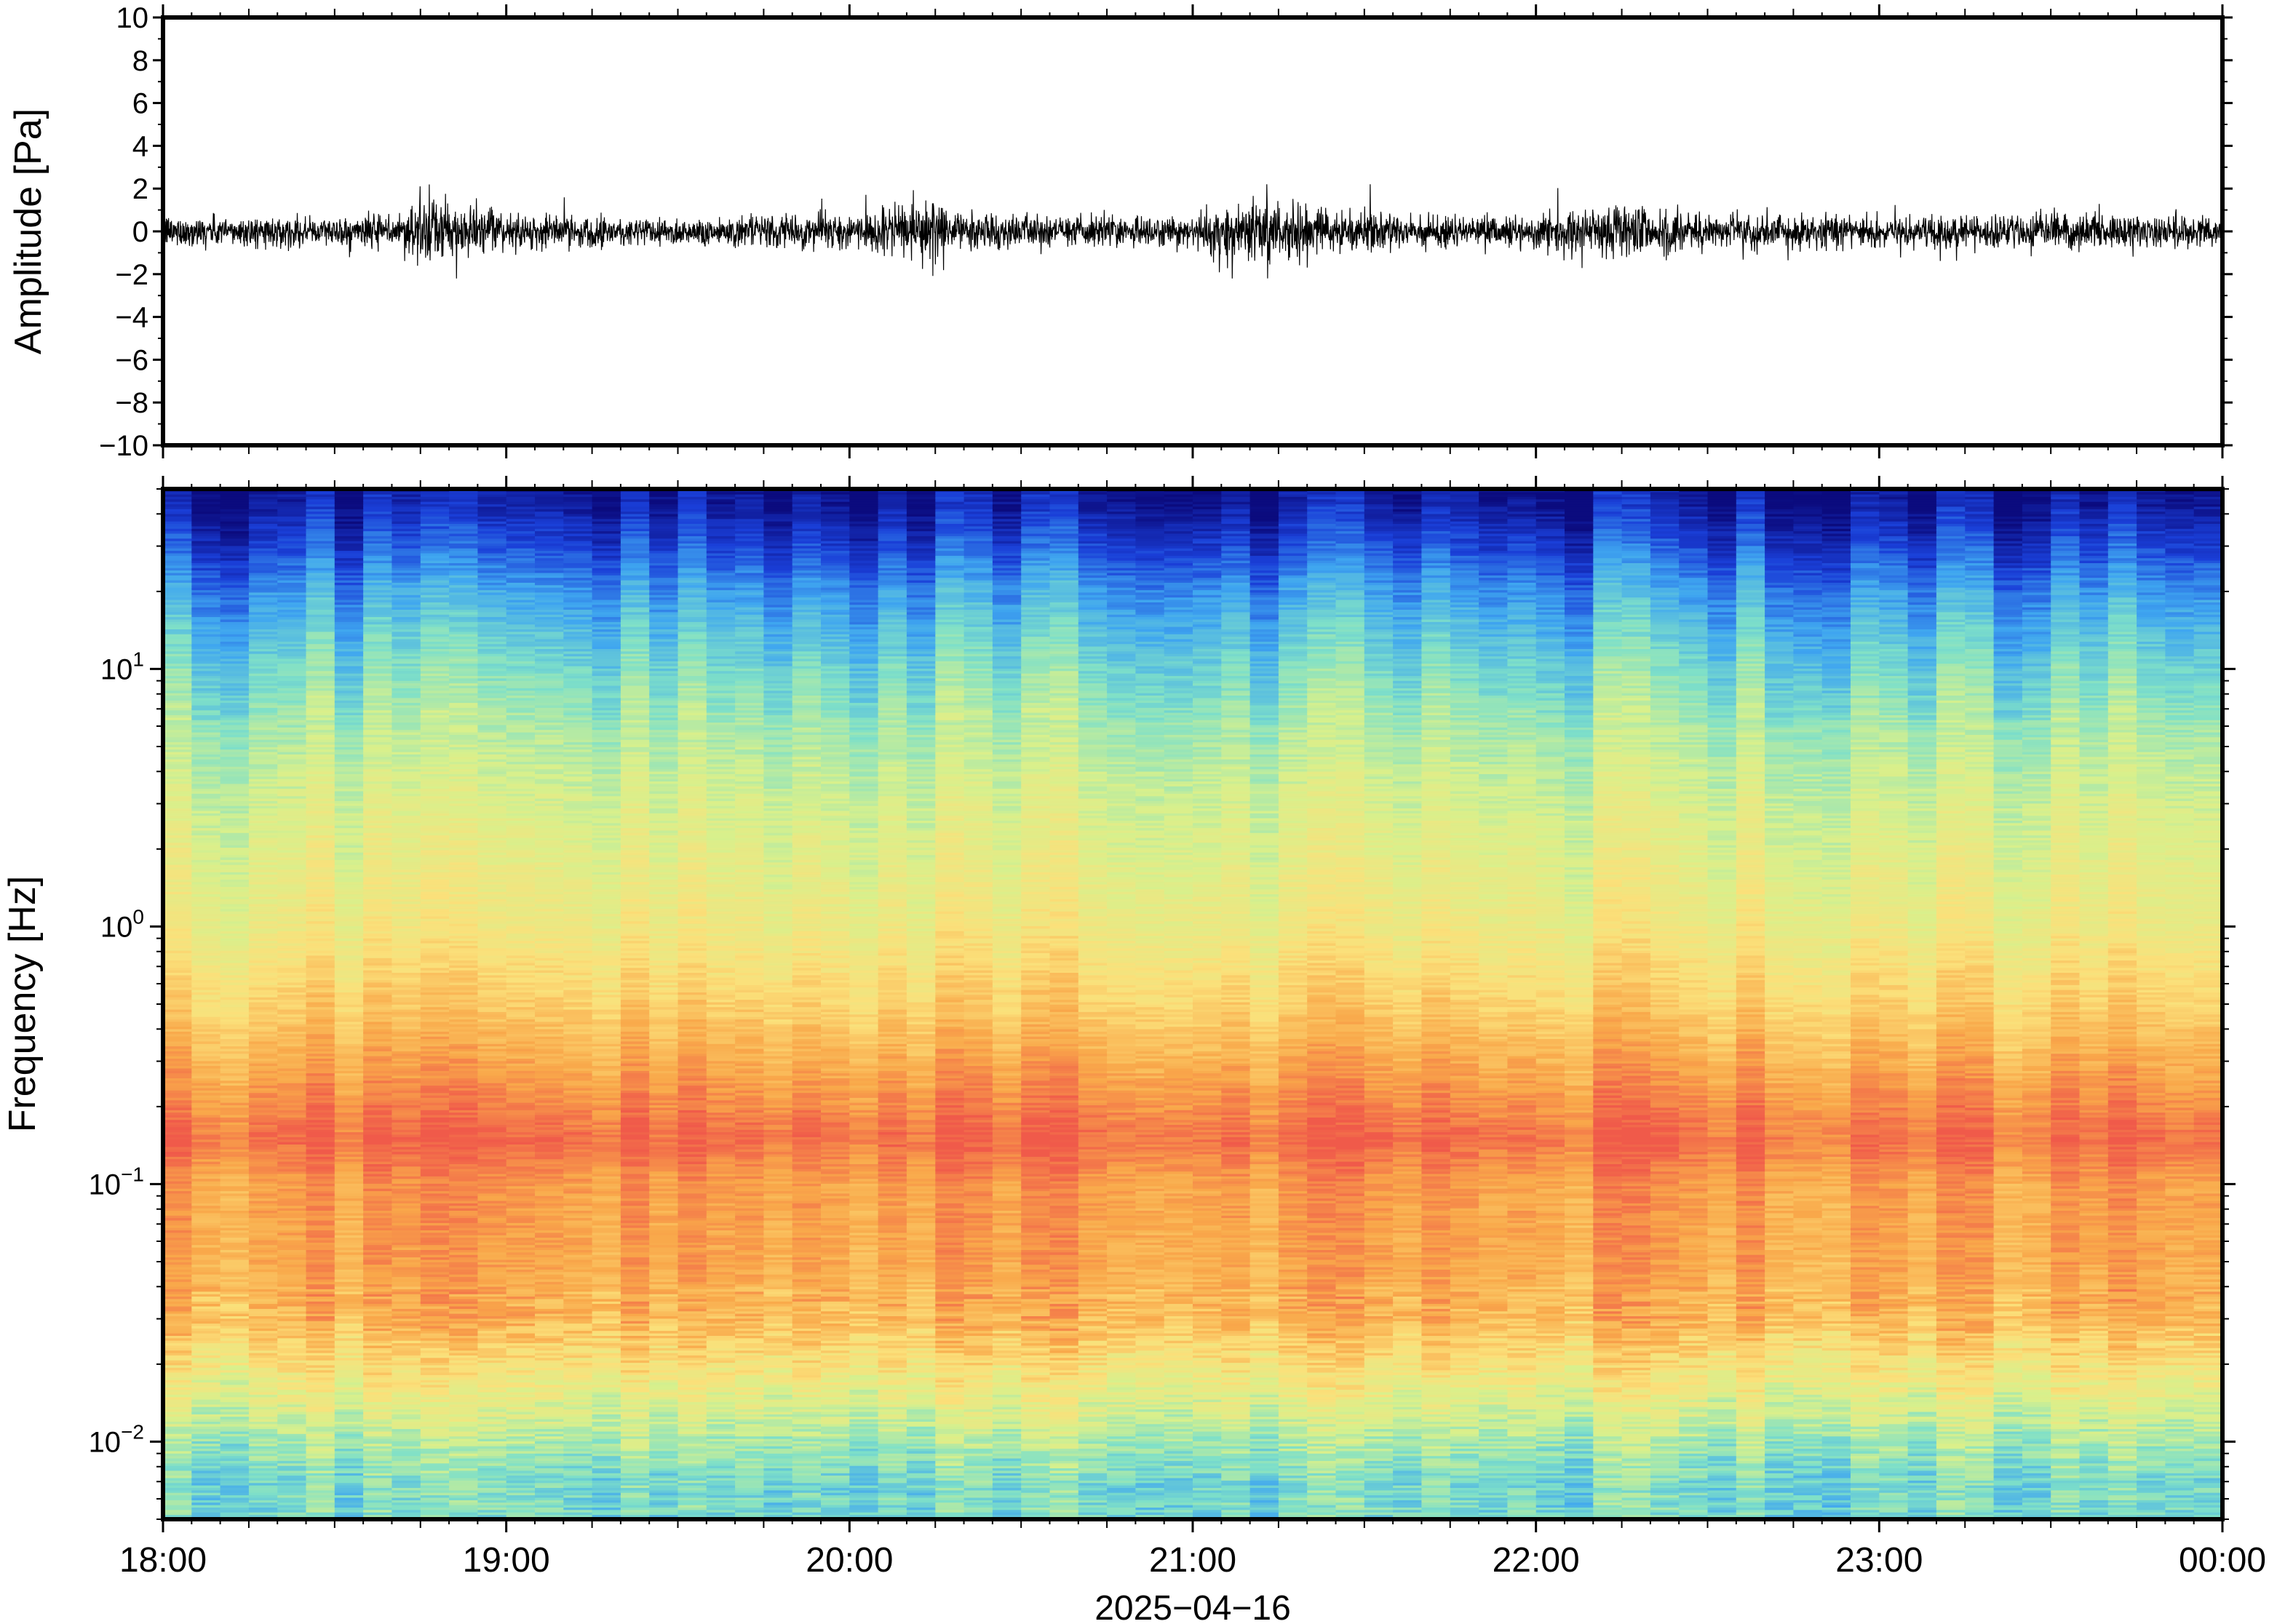  What do you see at coordinates (133, 18) in the screenshot?
I see `amplitude-y-tick-label: 10` at bounding box center [133, 18].